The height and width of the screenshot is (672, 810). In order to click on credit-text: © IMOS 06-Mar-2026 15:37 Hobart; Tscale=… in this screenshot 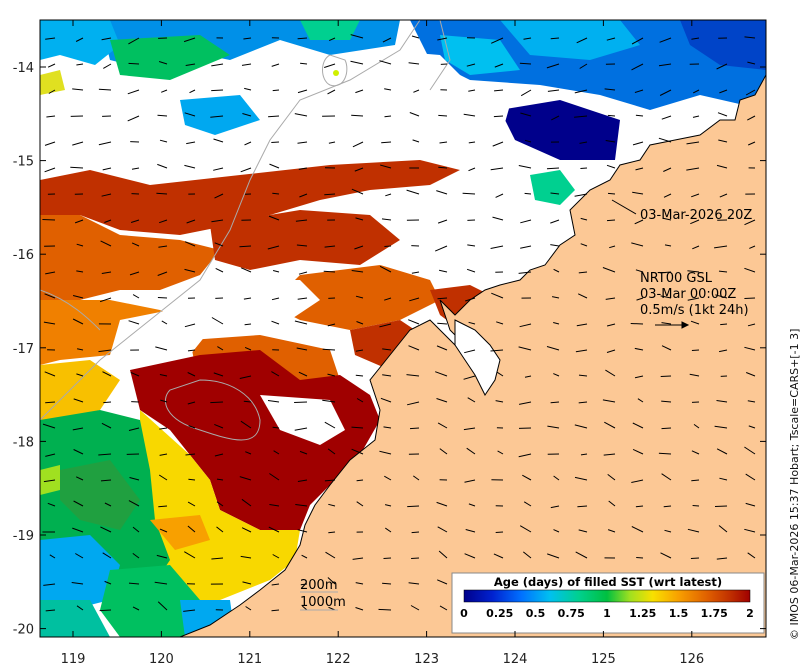, I will do `click(794, 484)`.